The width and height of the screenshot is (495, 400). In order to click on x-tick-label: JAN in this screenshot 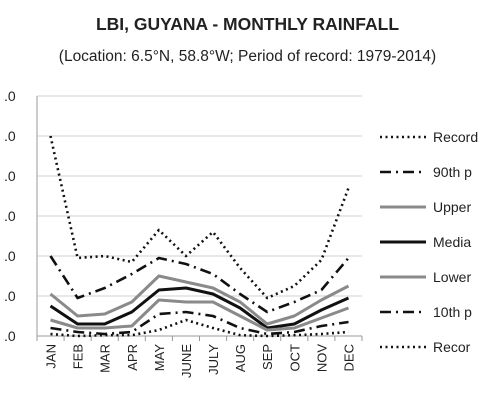, I will do `click(51, 356)`.